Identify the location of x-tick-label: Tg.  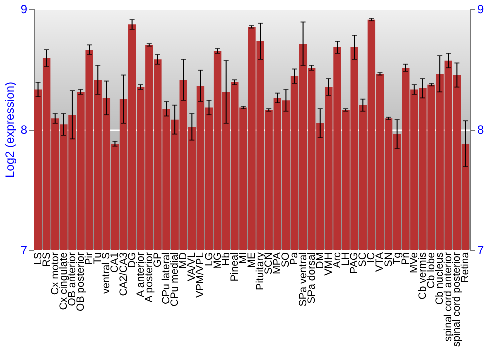
(397, 258).